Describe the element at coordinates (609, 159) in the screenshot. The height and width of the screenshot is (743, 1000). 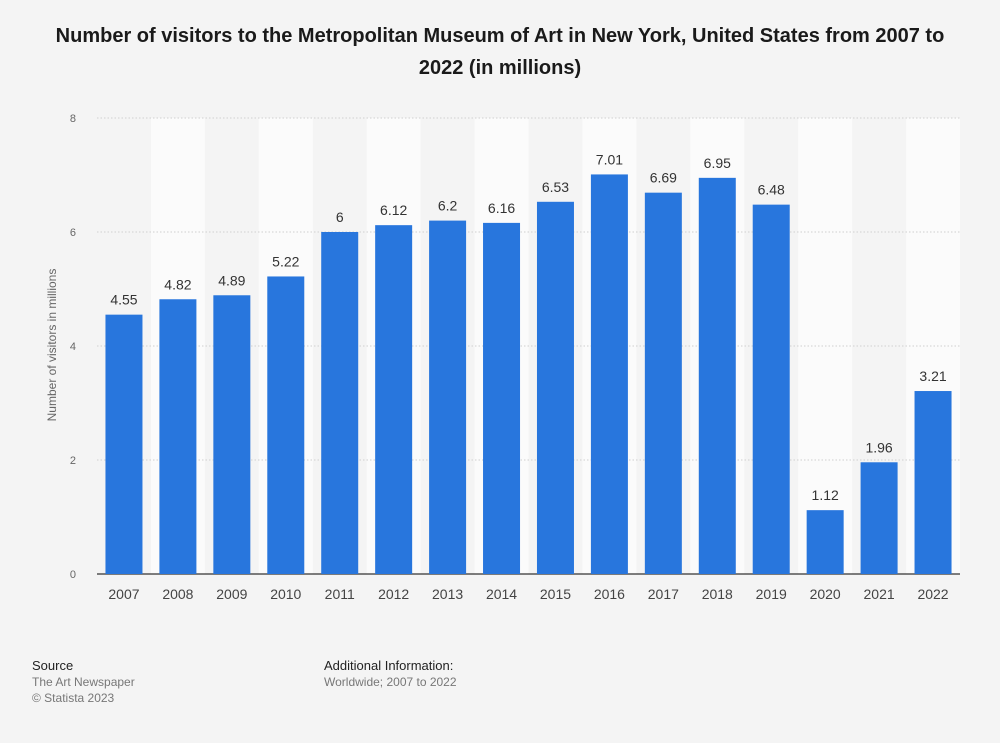
I see `value-label: 7.01` at that location.